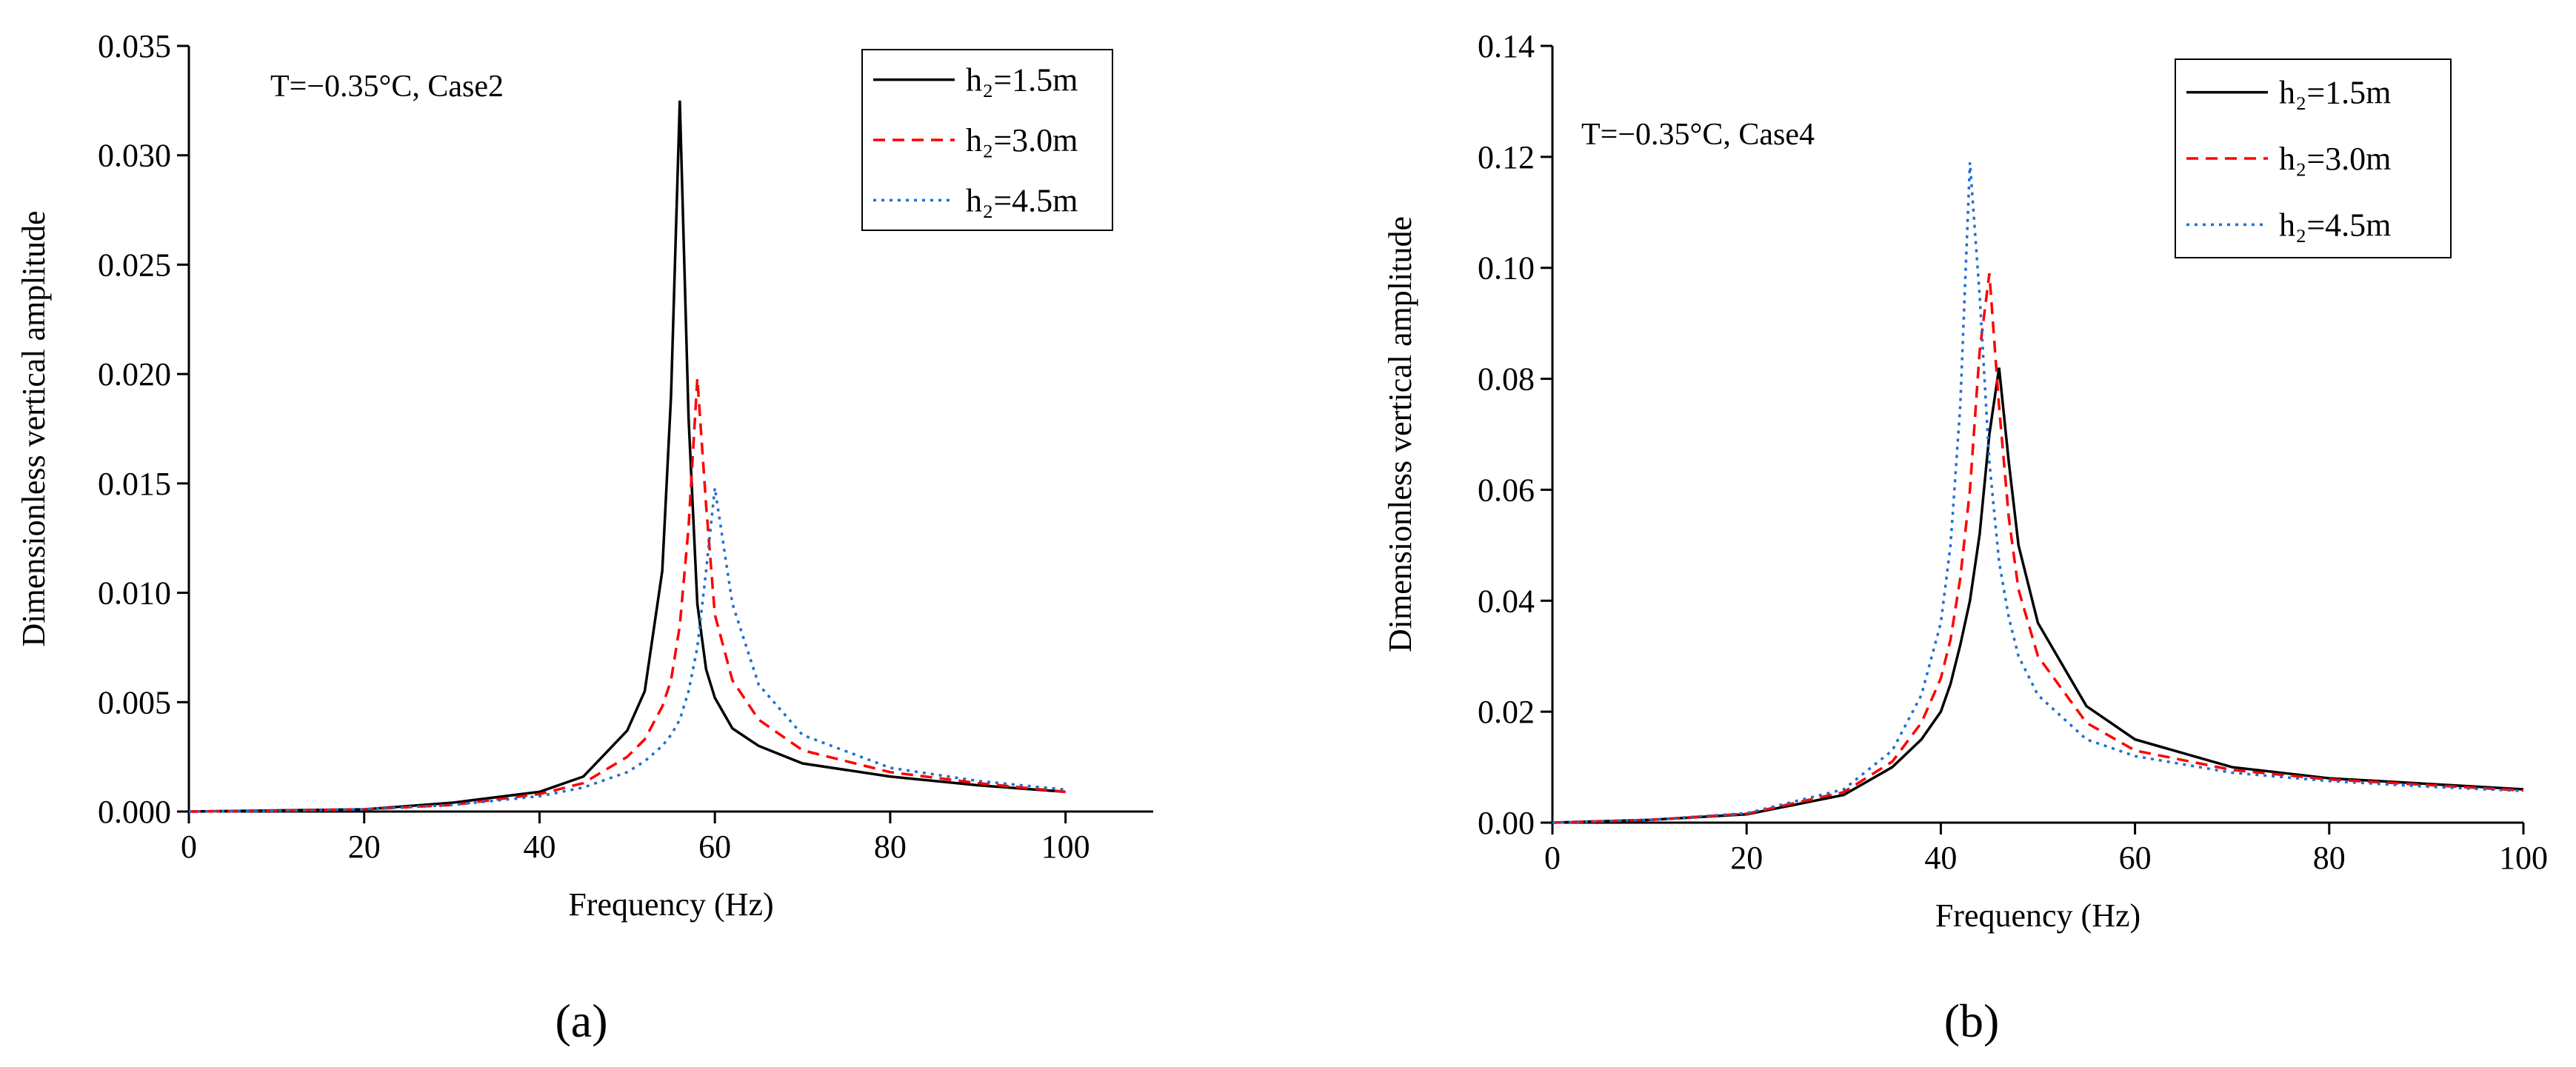 The height and width of the screenshot is (1067, 2576). What do you see at coordinates (1506, 490) in the screenshot?
I see `y-tick-label: 0.06` at bounding box center [1506, 490].